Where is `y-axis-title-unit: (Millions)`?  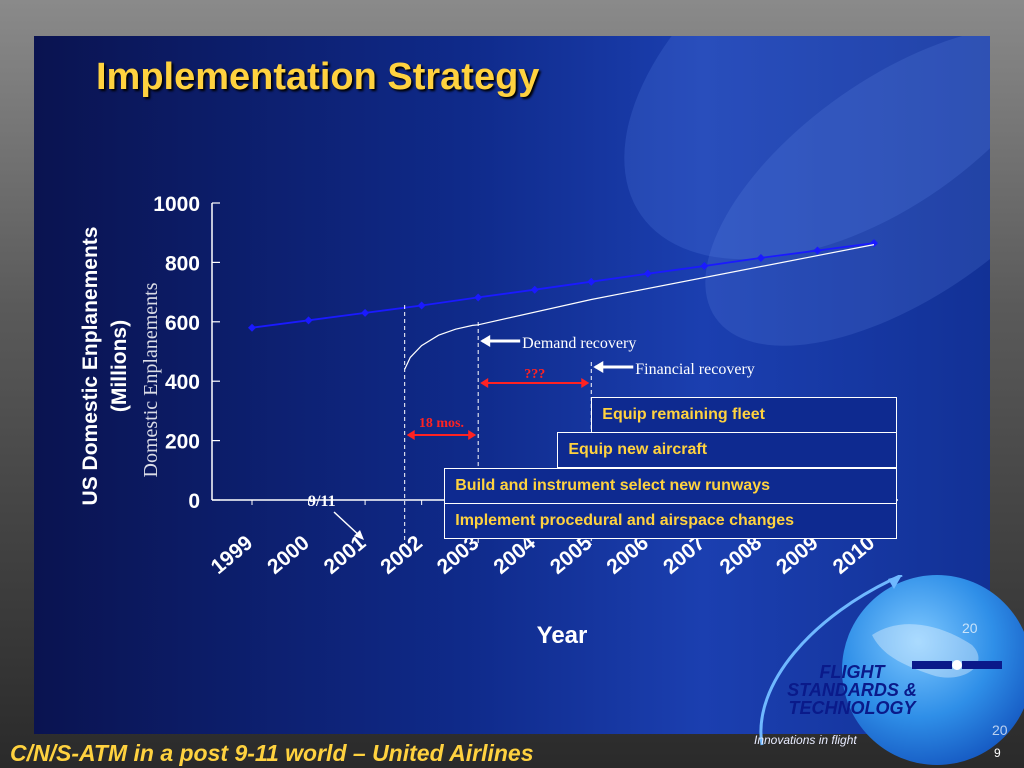
y-axis-title-unit: (Millions) is located at coordinates (119, 366).